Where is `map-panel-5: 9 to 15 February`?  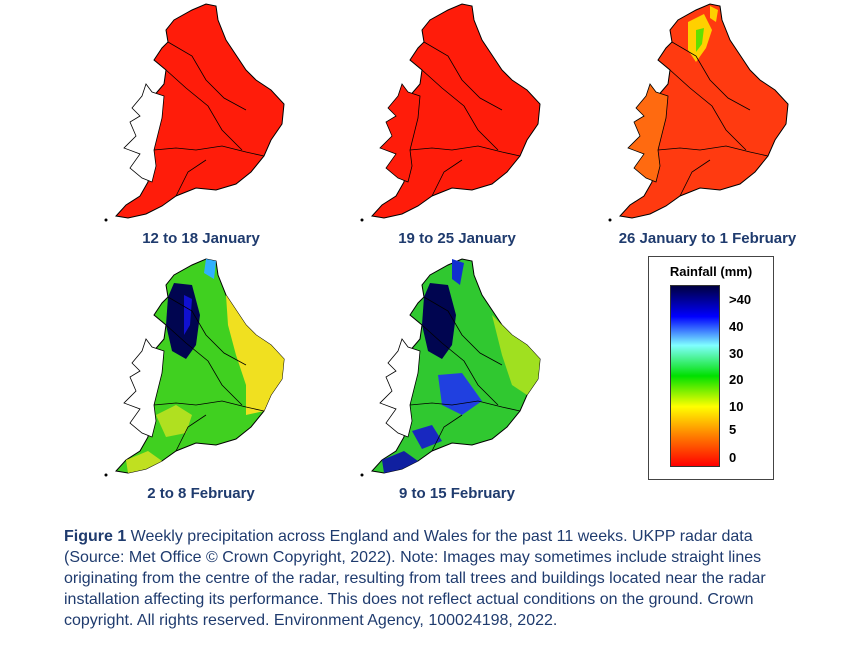
map-panel-5: 9 to 15 February is located at coordinates (457, 378).